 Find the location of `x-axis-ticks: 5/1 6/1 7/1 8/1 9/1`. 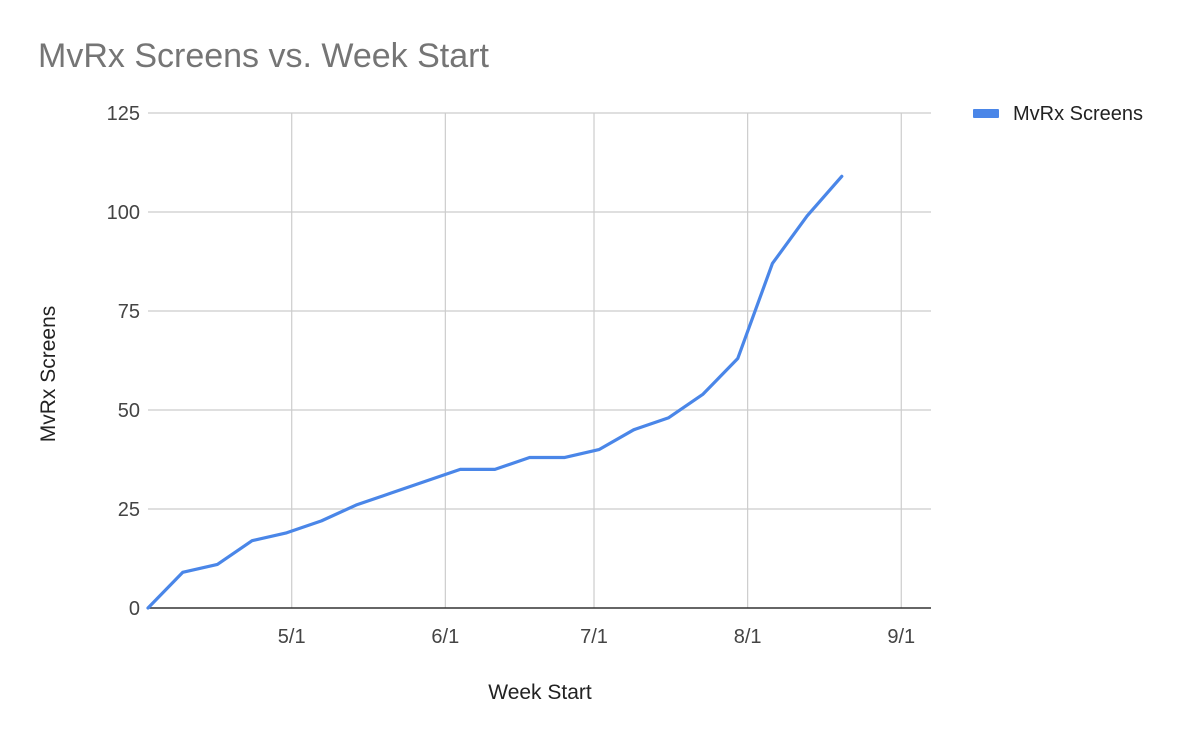

x-axis-ticks: 5/1 6/1 7/1 8/1 9/1 is located at coordinates (596, 637).